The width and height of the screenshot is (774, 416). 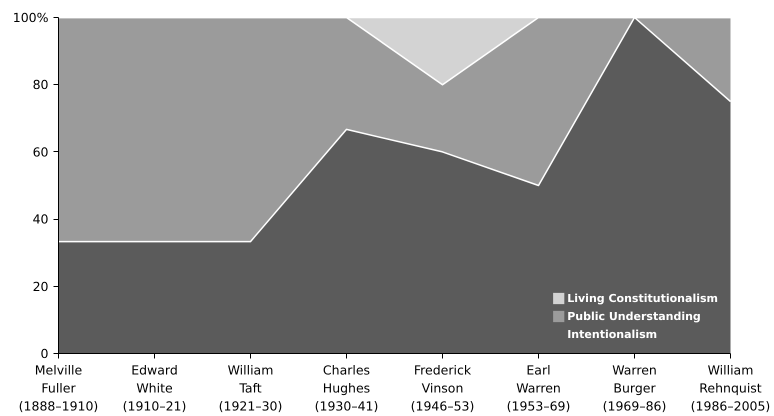 I want to click on y-tick-label: 60, so click(x=40, y=152).